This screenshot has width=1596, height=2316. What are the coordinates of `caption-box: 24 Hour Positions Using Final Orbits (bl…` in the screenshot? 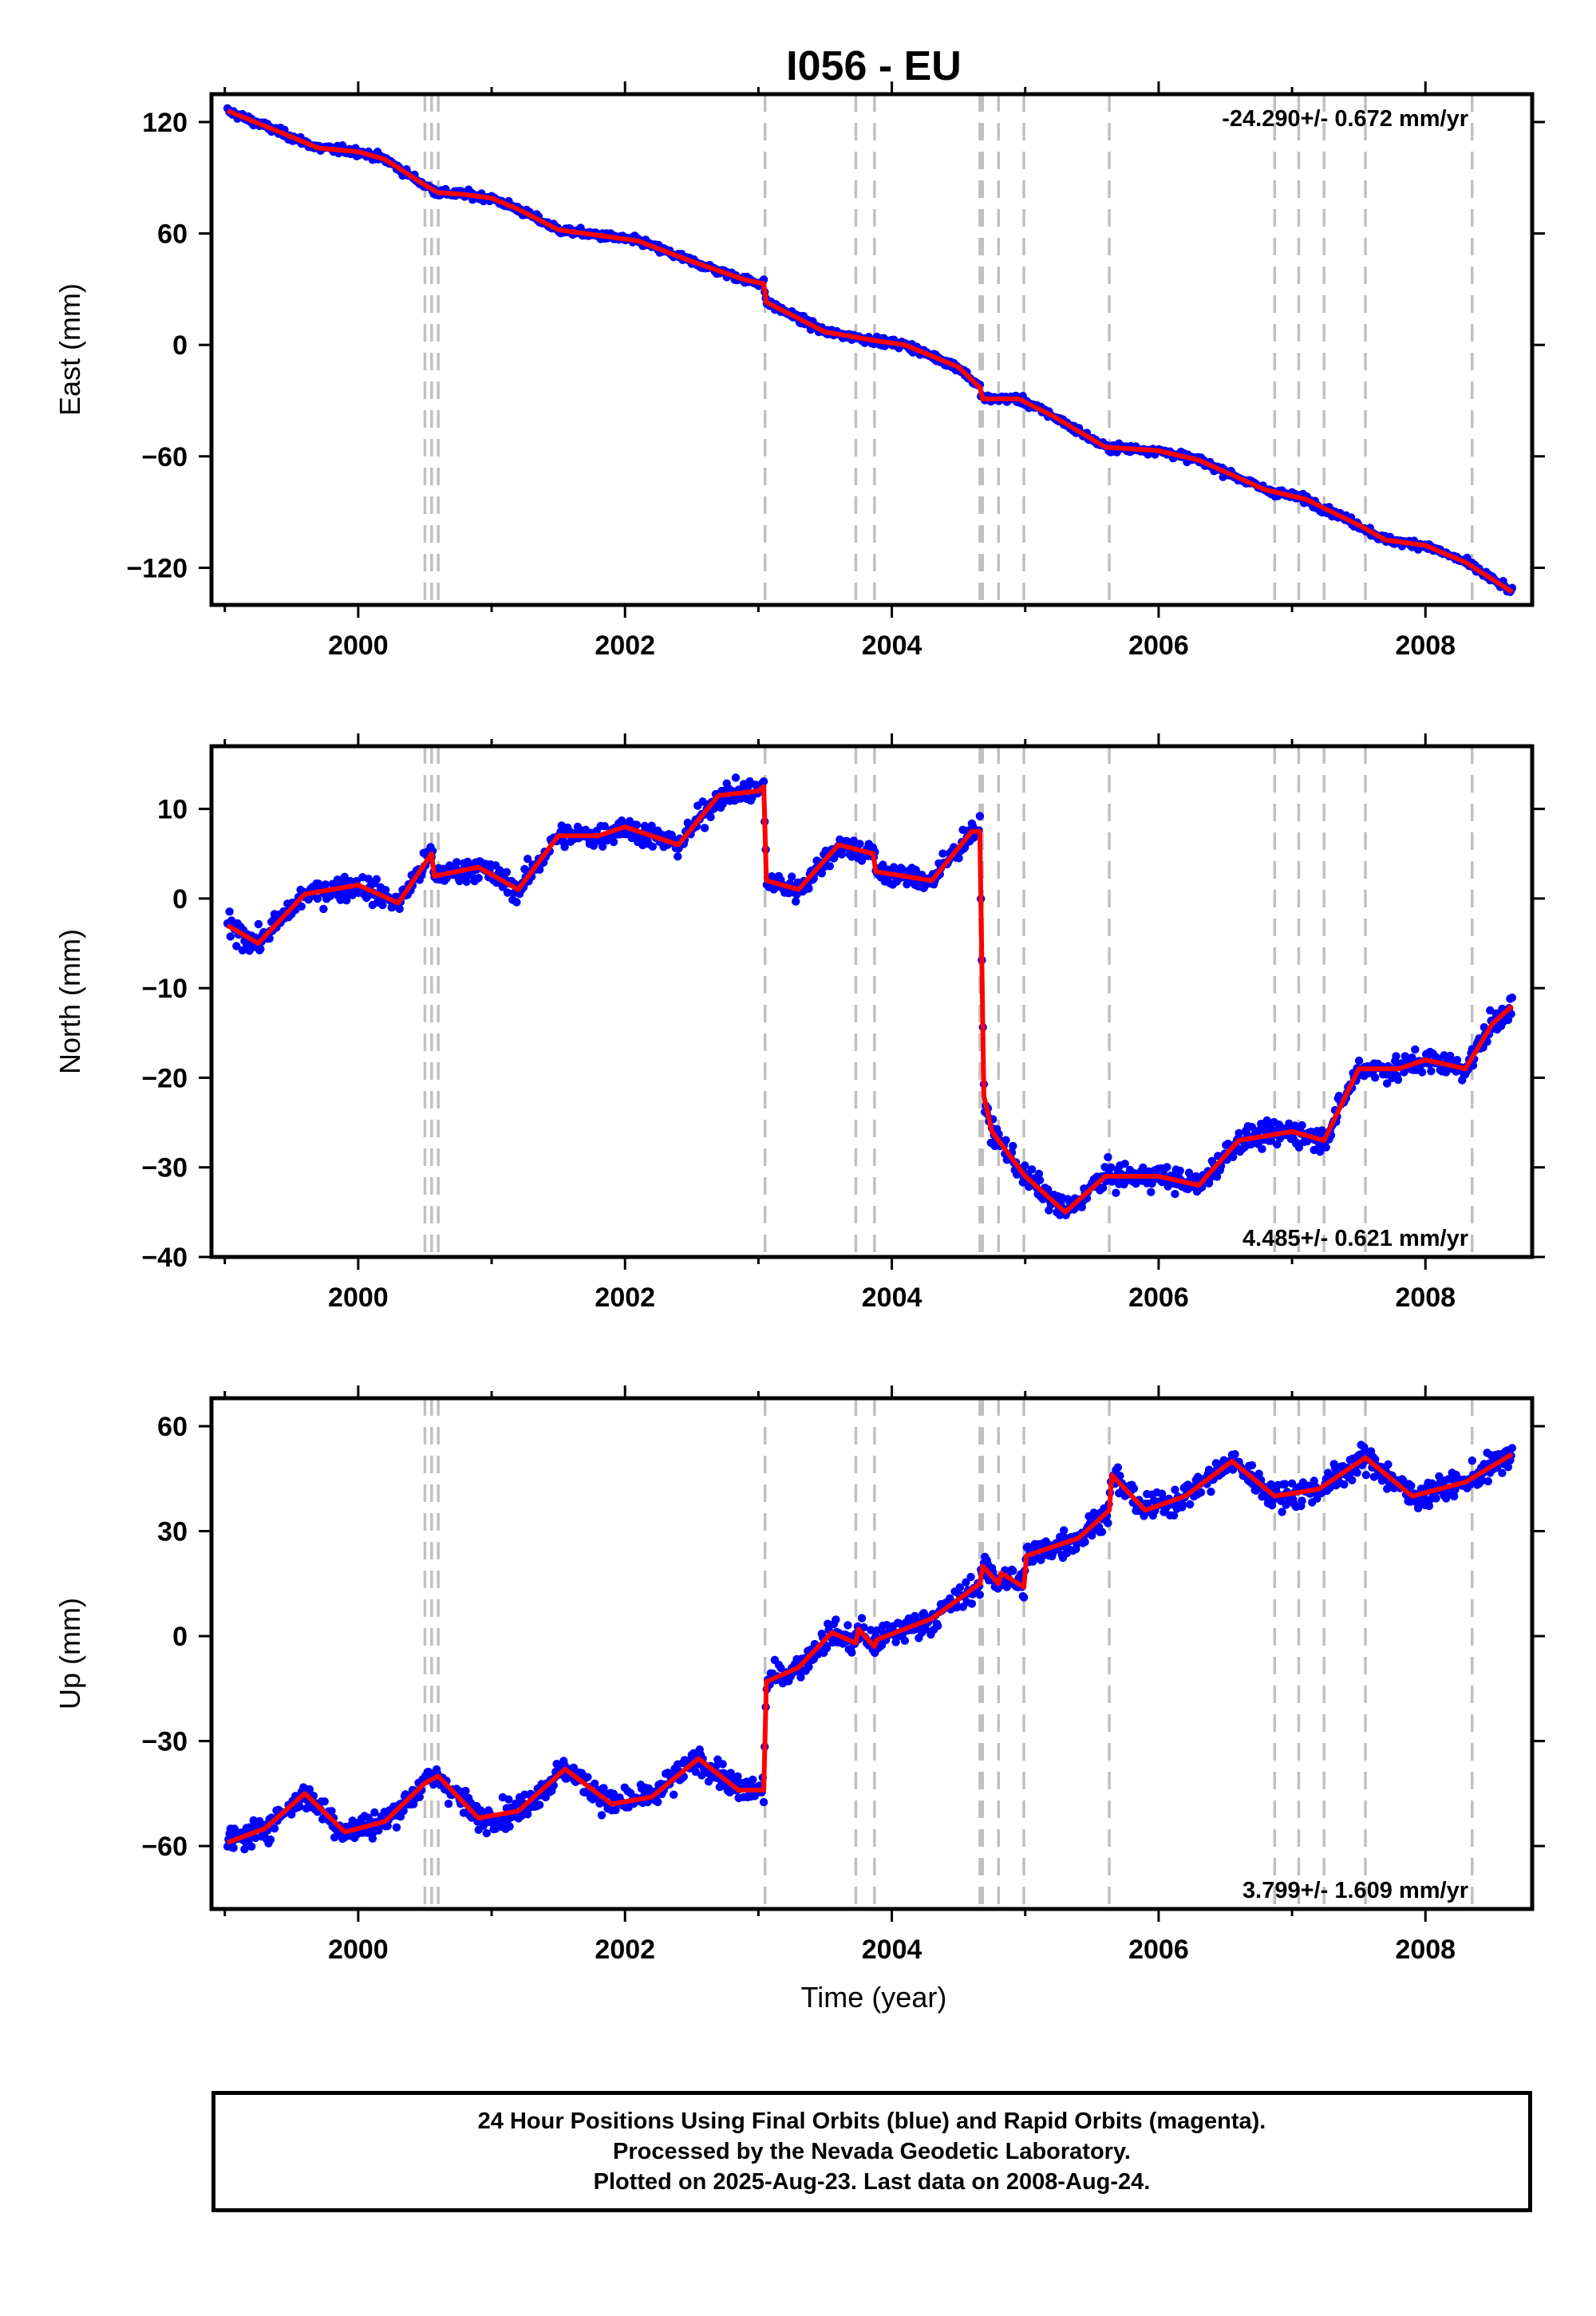 It's located at (871, 2151).